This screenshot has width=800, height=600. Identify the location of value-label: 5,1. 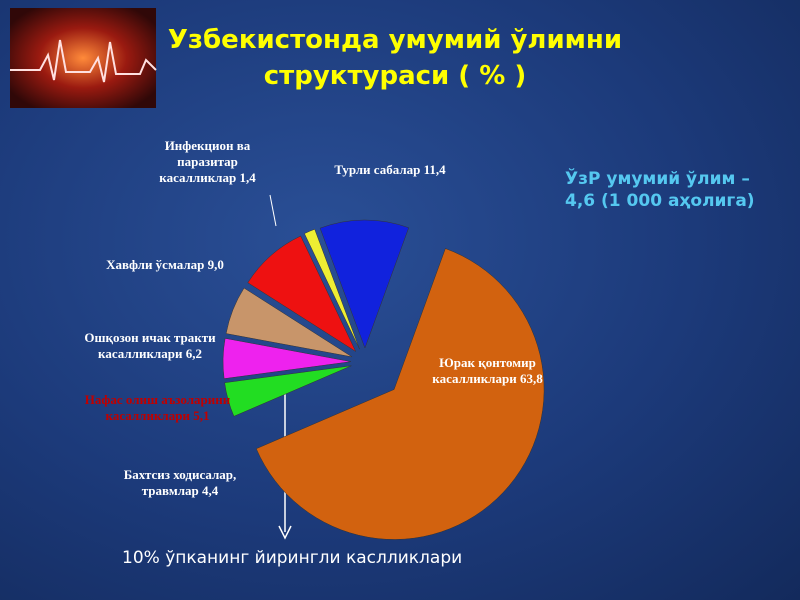
(201, 415).